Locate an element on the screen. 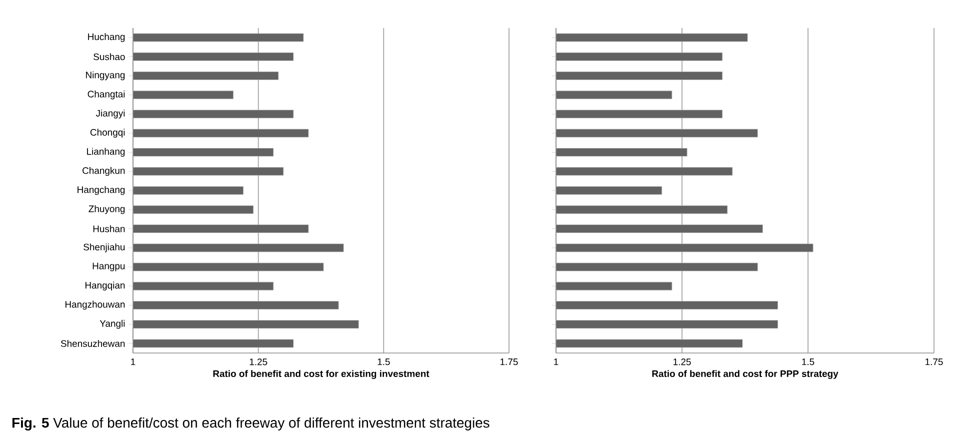  y-tick-label: Ningyang is located at coordinates (105, 75).